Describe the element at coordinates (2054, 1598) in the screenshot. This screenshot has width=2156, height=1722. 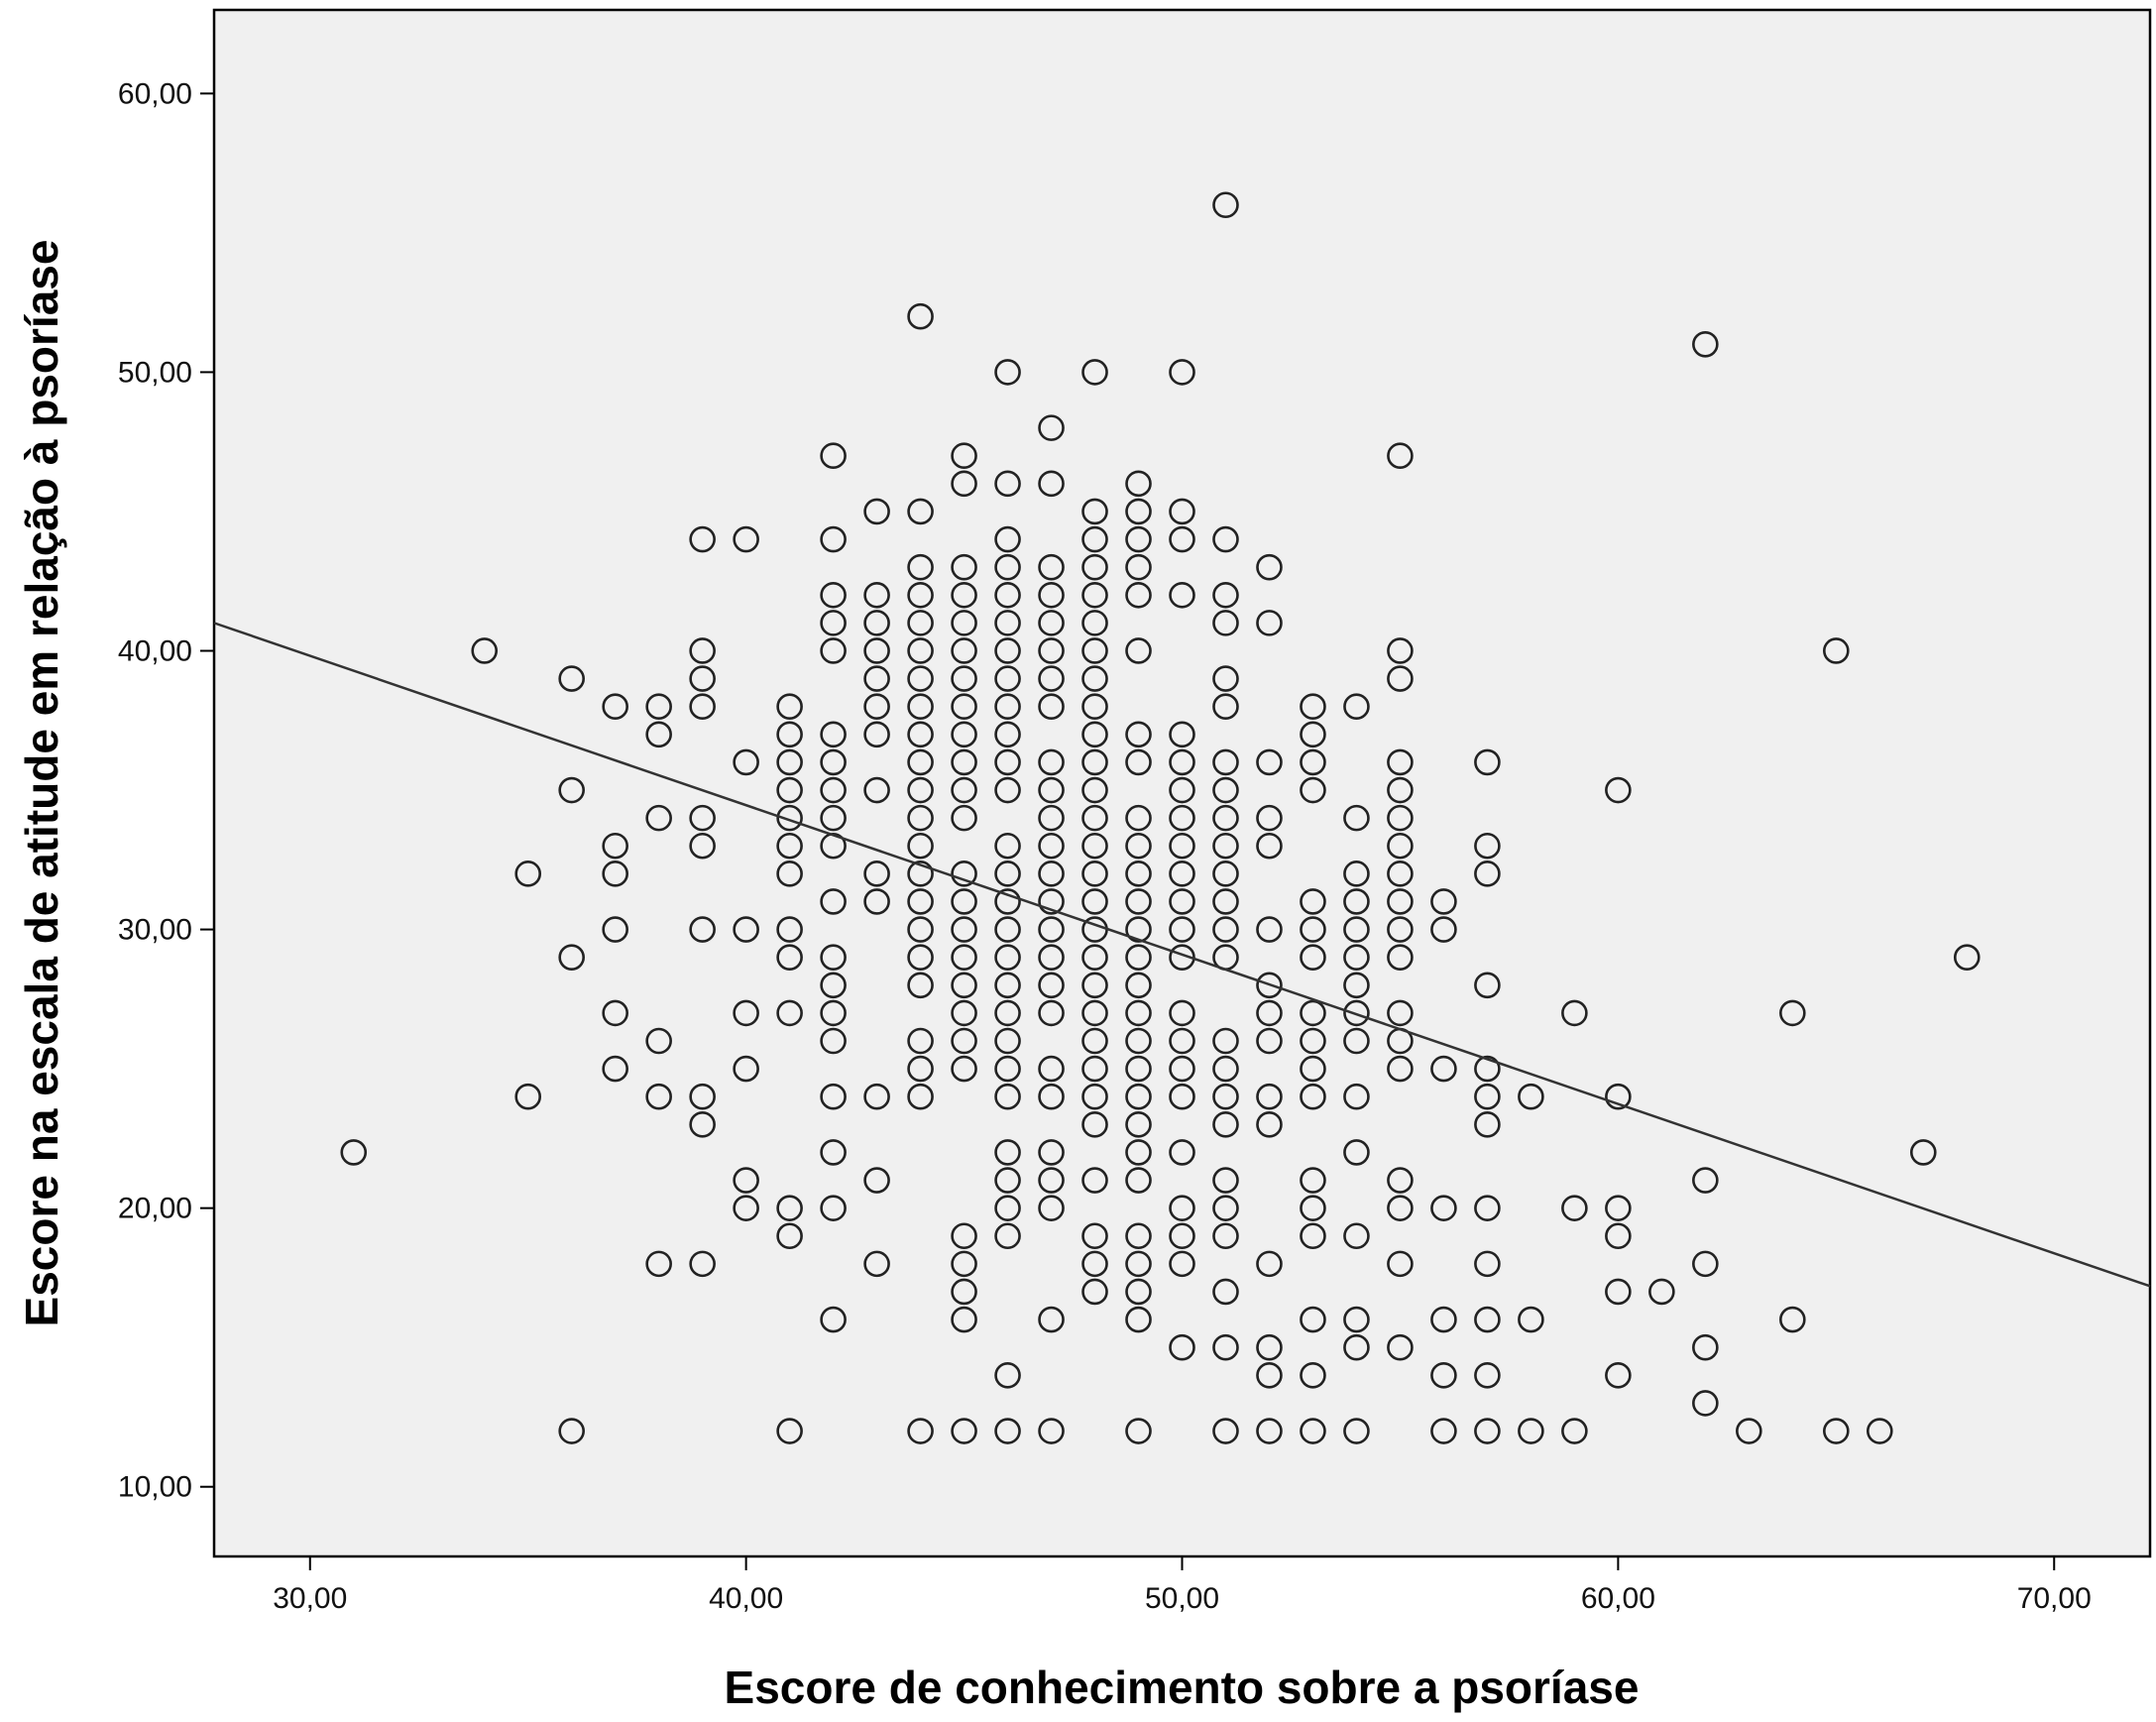
I see `x-tick-label: 70,00` at that location.